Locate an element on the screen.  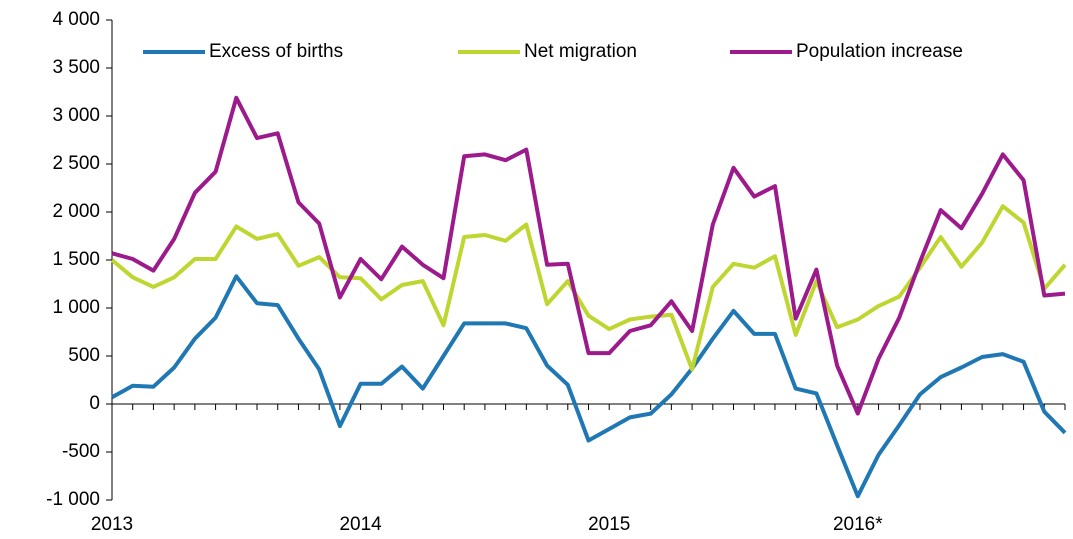
y-tick-label: 4 000 is located at coordinates (76, 19).